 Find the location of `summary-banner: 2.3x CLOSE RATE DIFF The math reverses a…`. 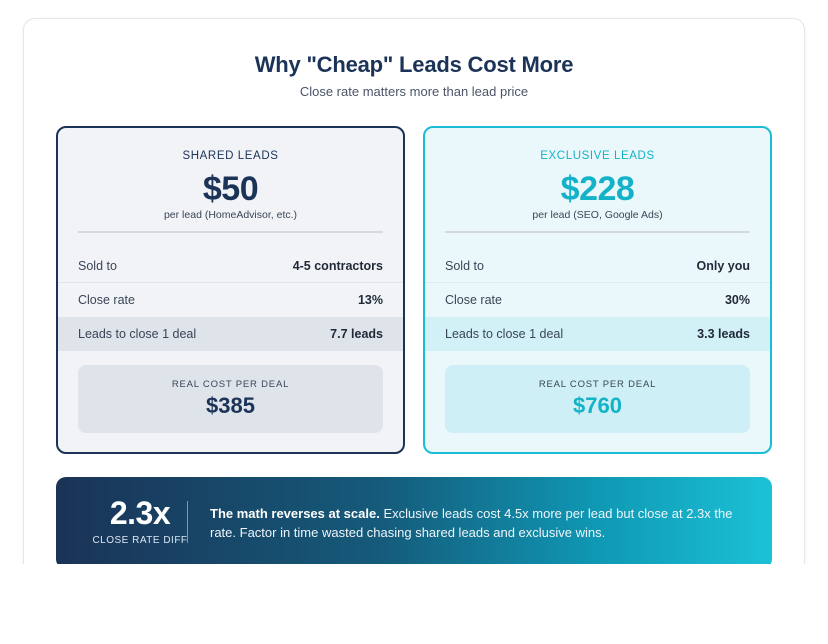

summary-banner: 2.3x CLOSE RATE DIFF The math reverses a… is located at coordinates (414, 523).